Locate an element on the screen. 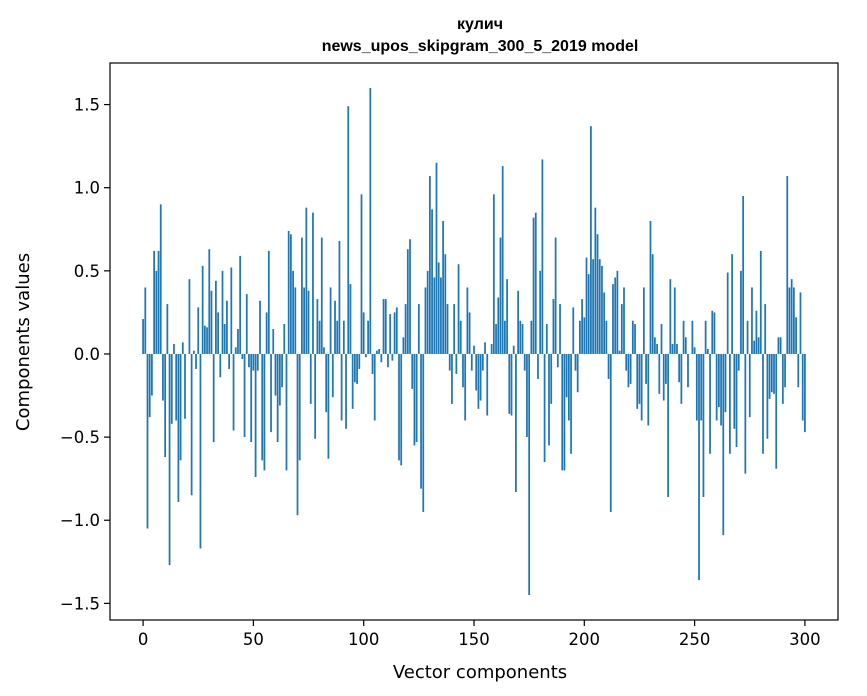 The width and height of the screenshot is (867, 696). y-tick-label: 0.0 is located at coordinates (87, 354).